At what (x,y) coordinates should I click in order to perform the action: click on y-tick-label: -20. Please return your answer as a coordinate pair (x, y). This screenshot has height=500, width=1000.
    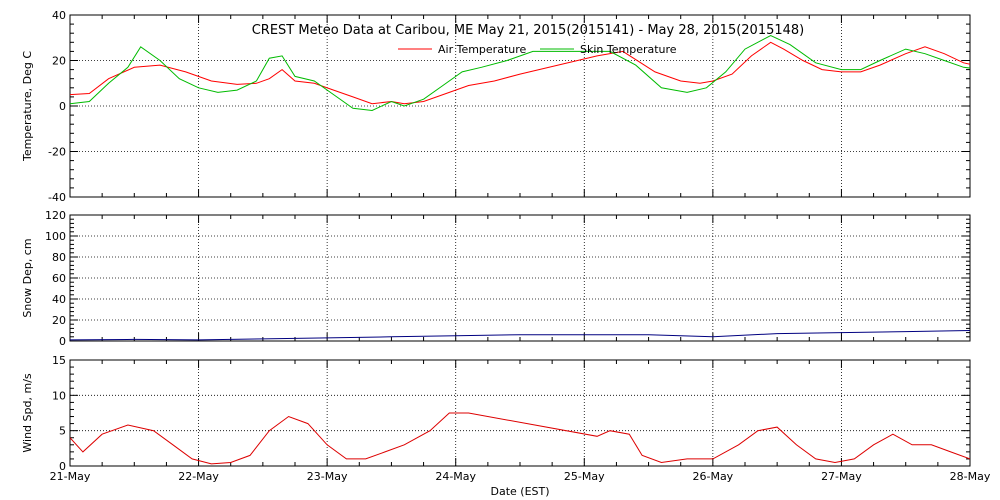
    Looking at the image, I should click on (57, 152).